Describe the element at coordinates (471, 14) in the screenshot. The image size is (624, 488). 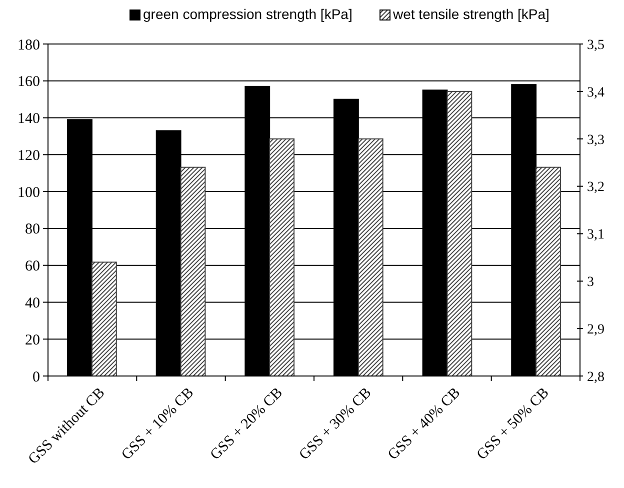
I see `legend-label: wet tensile strength [kPa]` at that location.